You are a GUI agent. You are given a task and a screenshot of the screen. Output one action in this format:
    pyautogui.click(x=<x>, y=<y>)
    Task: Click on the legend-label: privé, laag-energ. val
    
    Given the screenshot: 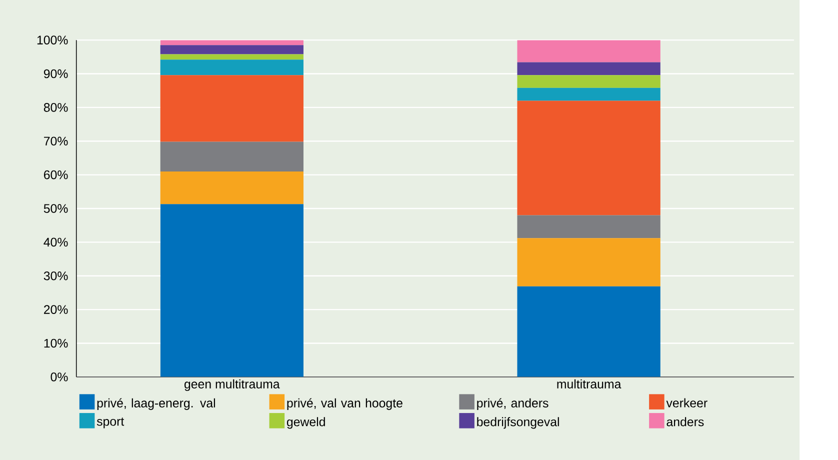 What is the action you would take?
    pyautogui.click(x=156, y=404)
    